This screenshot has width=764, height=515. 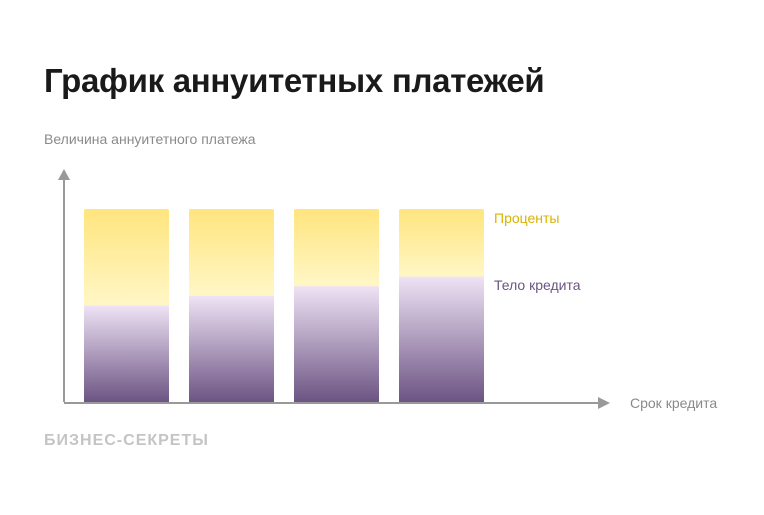 What do you see at coordinates (604, 403) in the screenshot?
I see `x-axis-arrow-icon` at bounding box center [604, 403].